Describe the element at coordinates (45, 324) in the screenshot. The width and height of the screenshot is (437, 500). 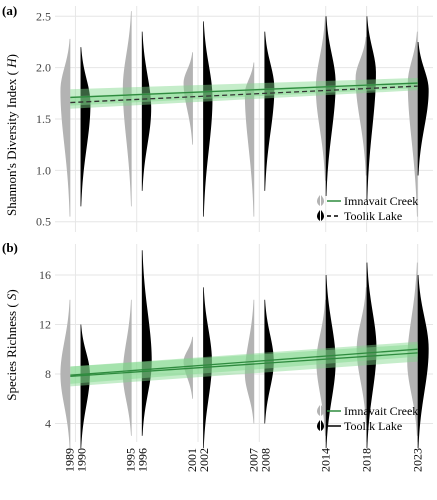
I see `y-tick-label: 12` at that location.